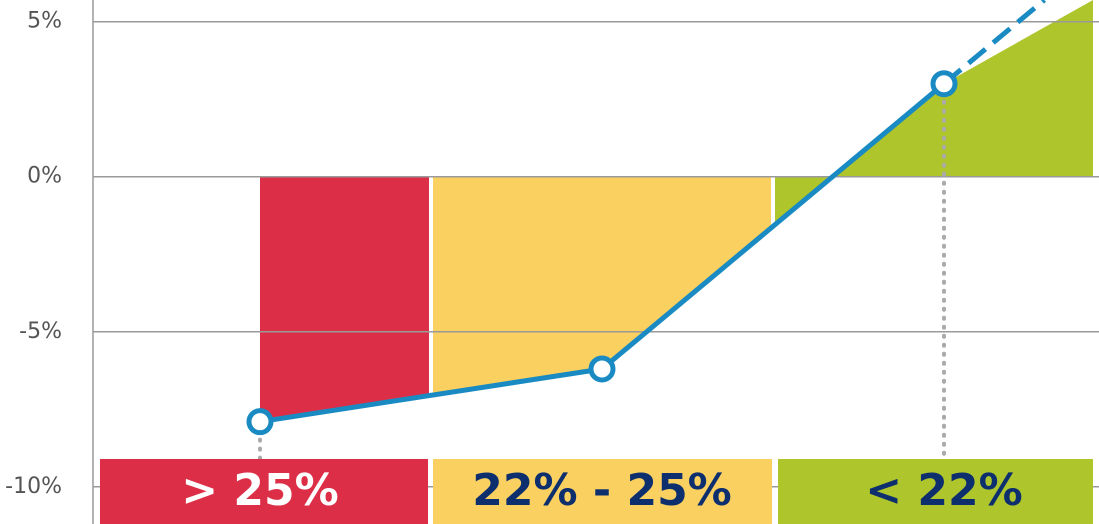 This screenshot has height=524, width=1099. I want to click on y-tick-label: 0%, so click(44, 176).